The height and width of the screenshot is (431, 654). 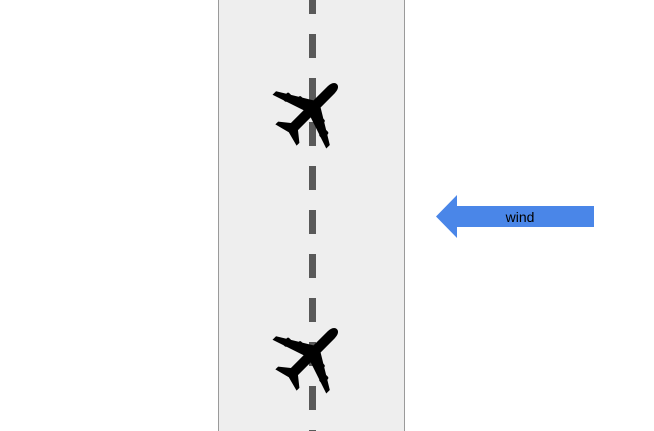 I want to click on left-arrow-icon, so click(x=515, y=216).